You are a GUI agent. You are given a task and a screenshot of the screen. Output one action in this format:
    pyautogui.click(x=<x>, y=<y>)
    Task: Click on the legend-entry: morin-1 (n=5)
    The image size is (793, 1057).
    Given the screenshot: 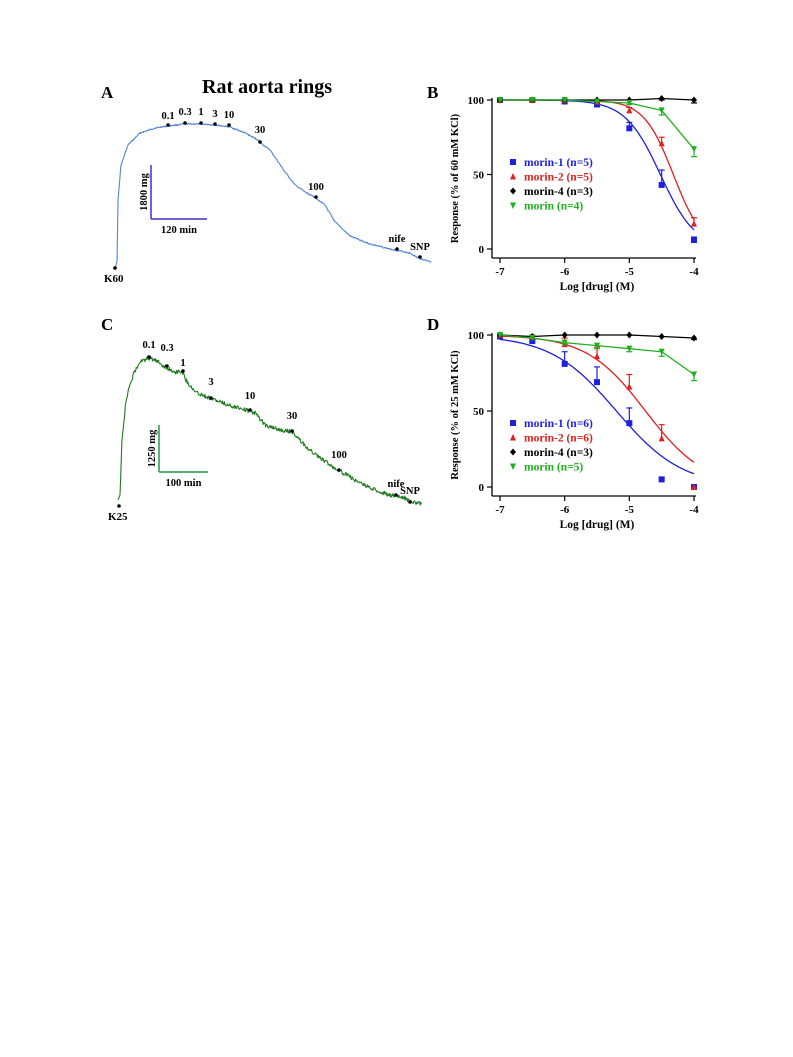 What is the action you would take?
    pyautogui.click(x=551, y=163)
    